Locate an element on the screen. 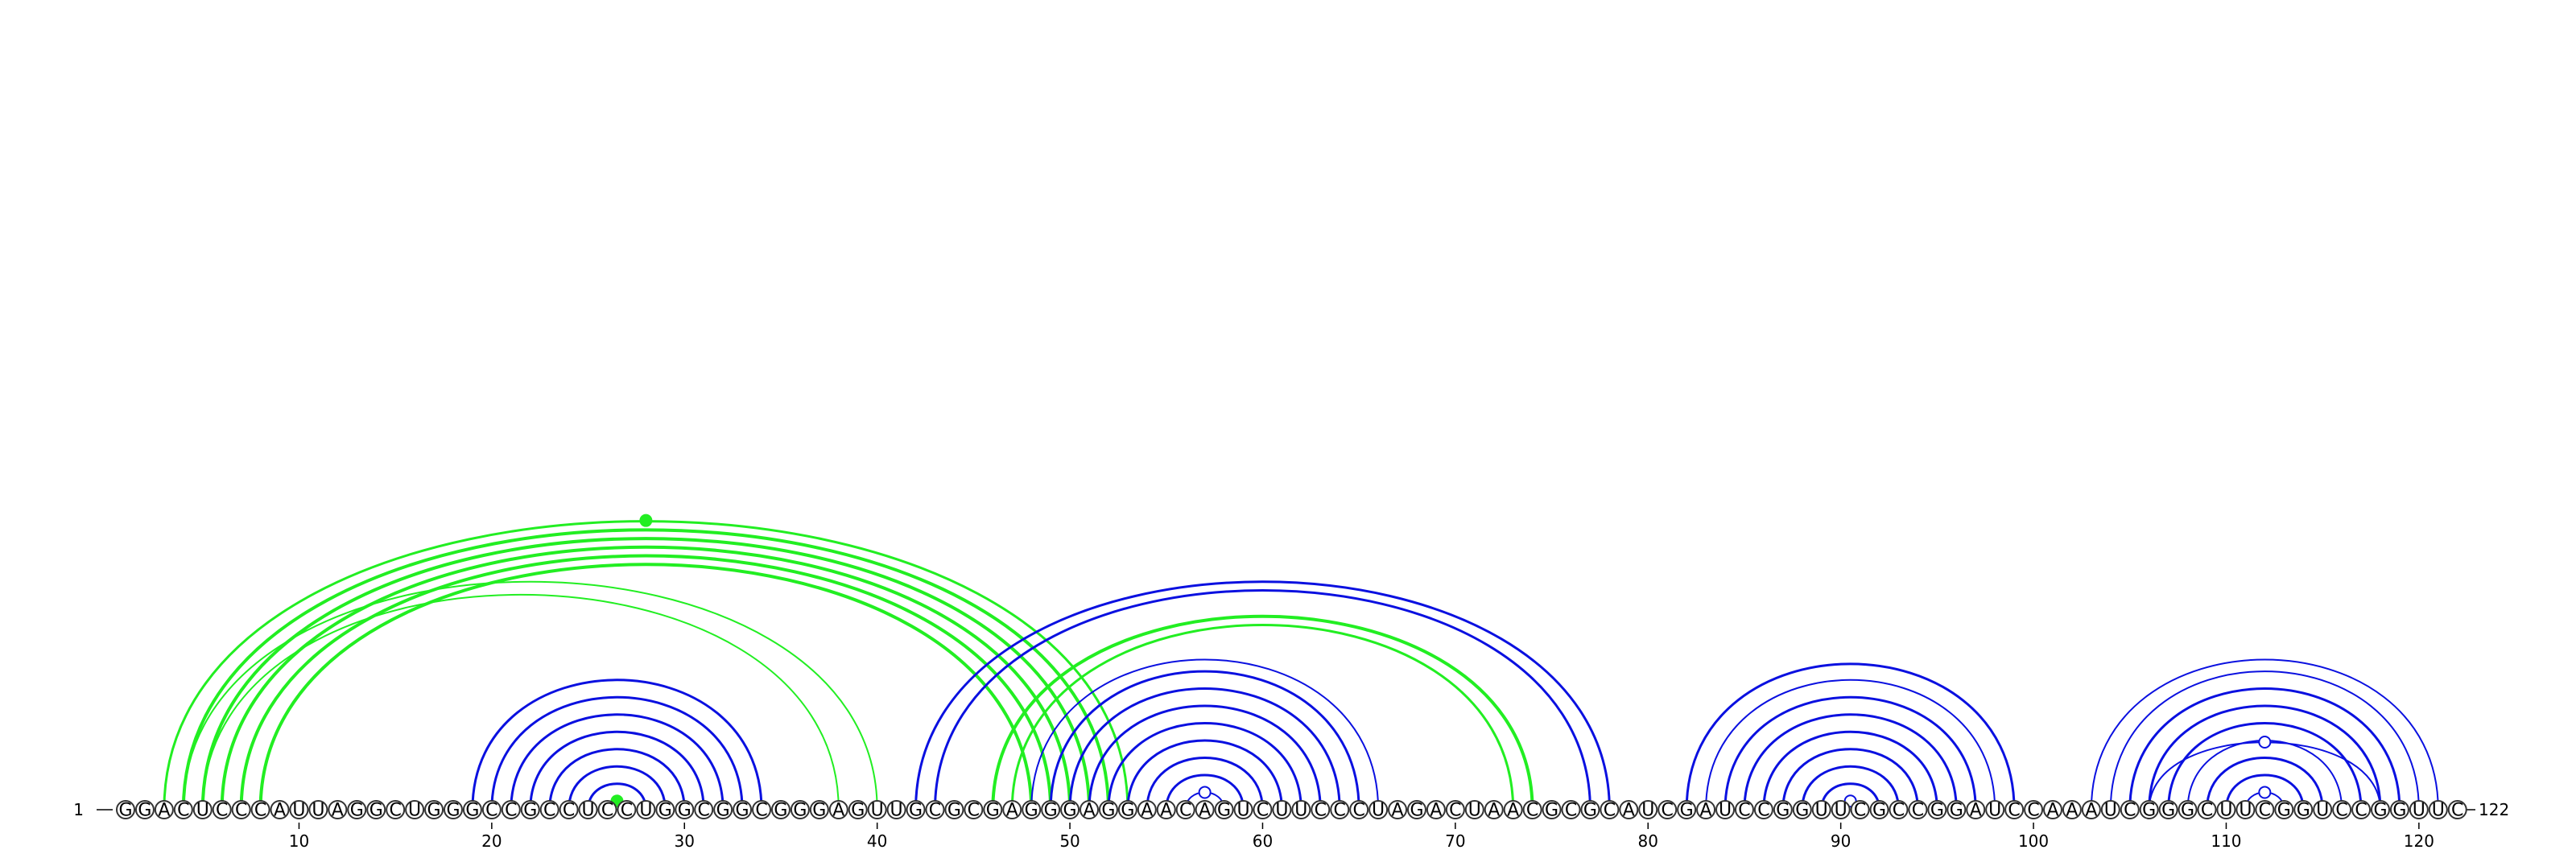  axis-tick-label: 50 is located at coordinates (1069, 841).